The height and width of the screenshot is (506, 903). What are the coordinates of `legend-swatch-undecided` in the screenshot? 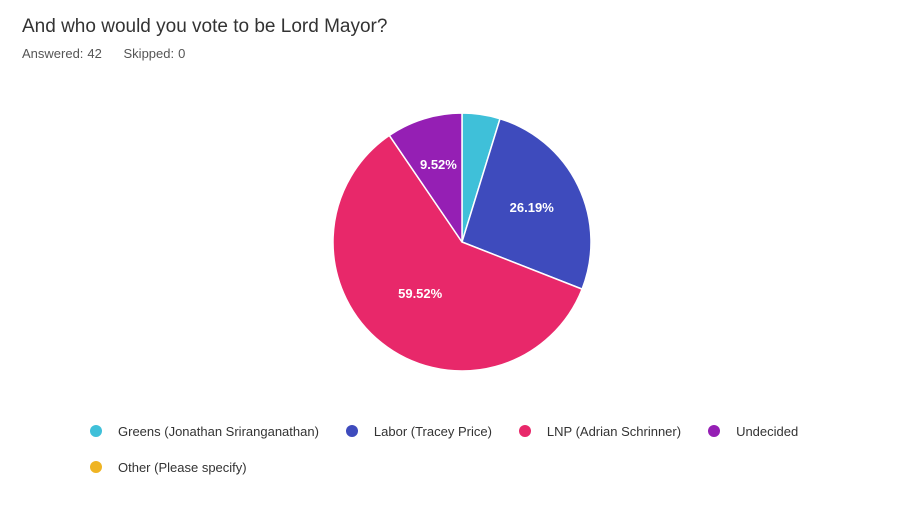 It's located at (714, 431).